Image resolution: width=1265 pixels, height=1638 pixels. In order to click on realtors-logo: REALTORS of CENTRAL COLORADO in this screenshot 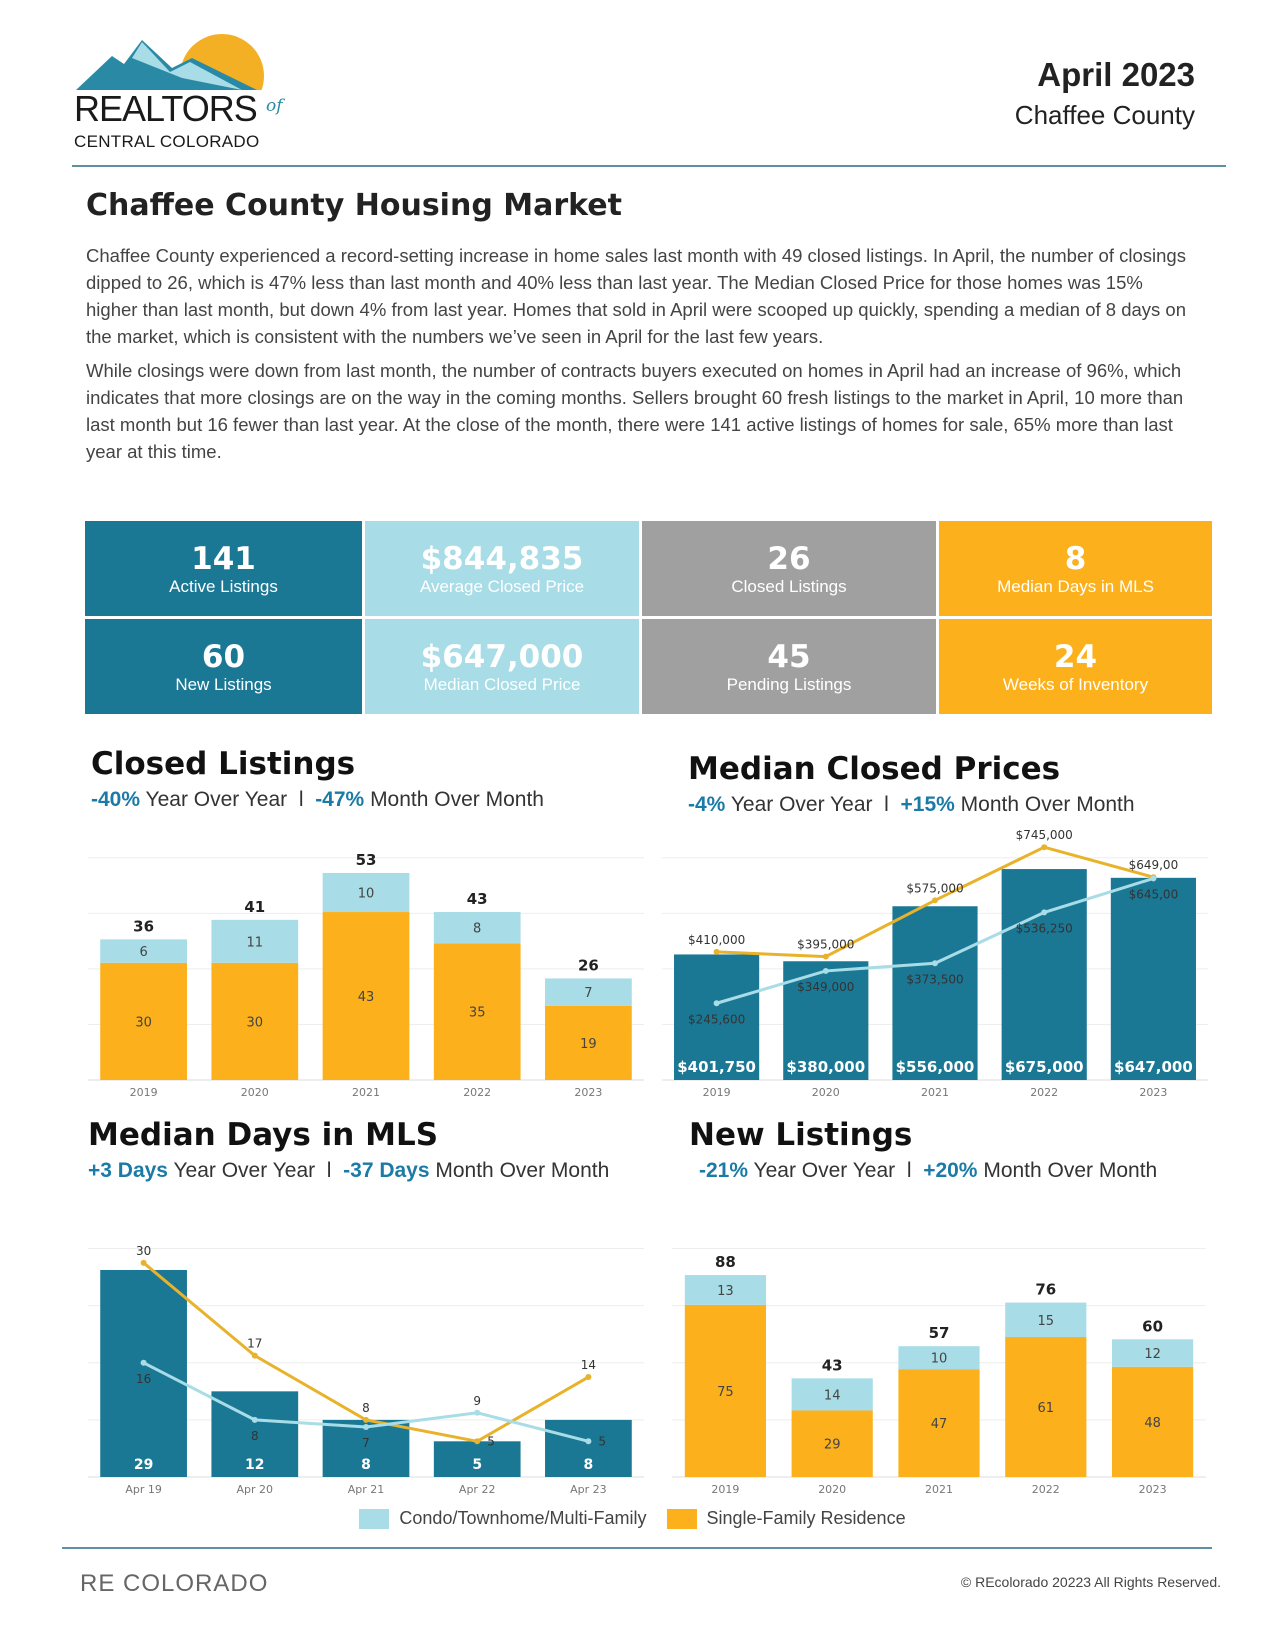, I will do `click(182, 93)`.